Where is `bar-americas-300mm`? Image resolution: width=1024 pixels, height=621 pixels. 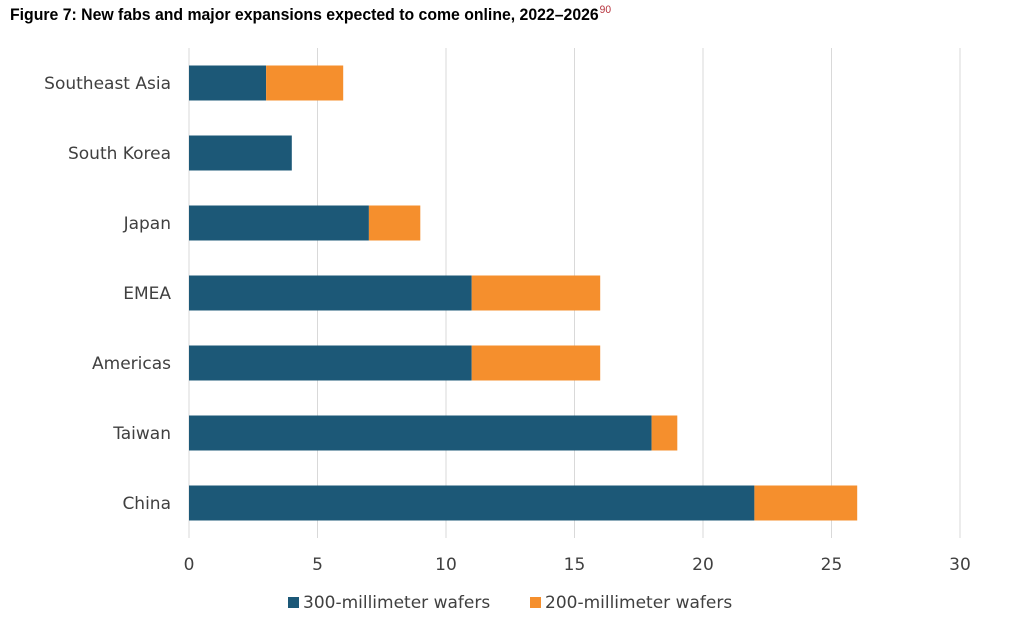
bar-americas-300mm is located at coordinates (330, 363).